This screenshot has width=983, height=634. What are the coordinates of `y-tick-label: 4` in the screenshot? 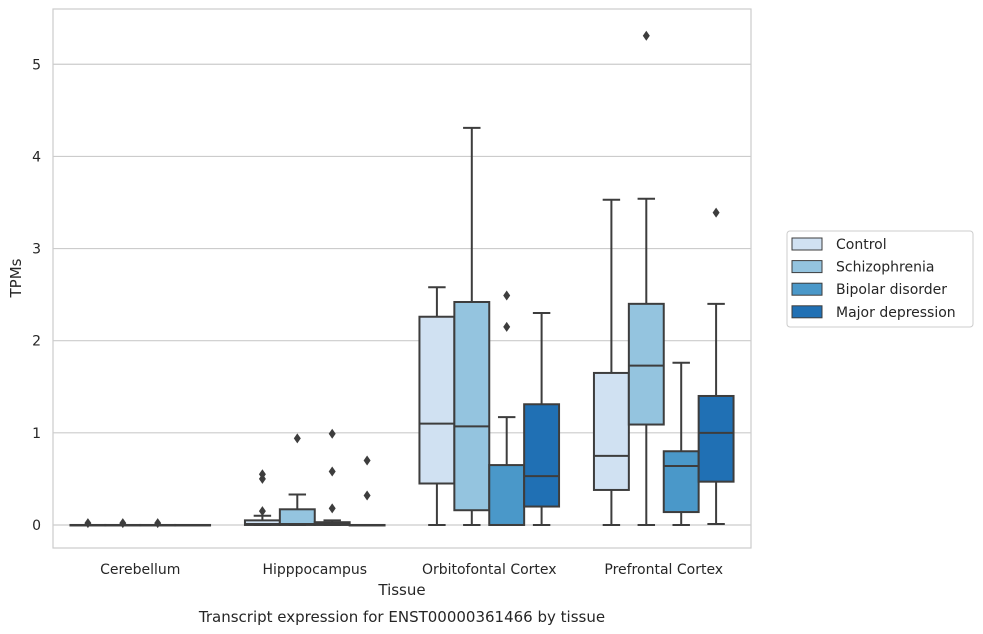 It's located at (36, 157).